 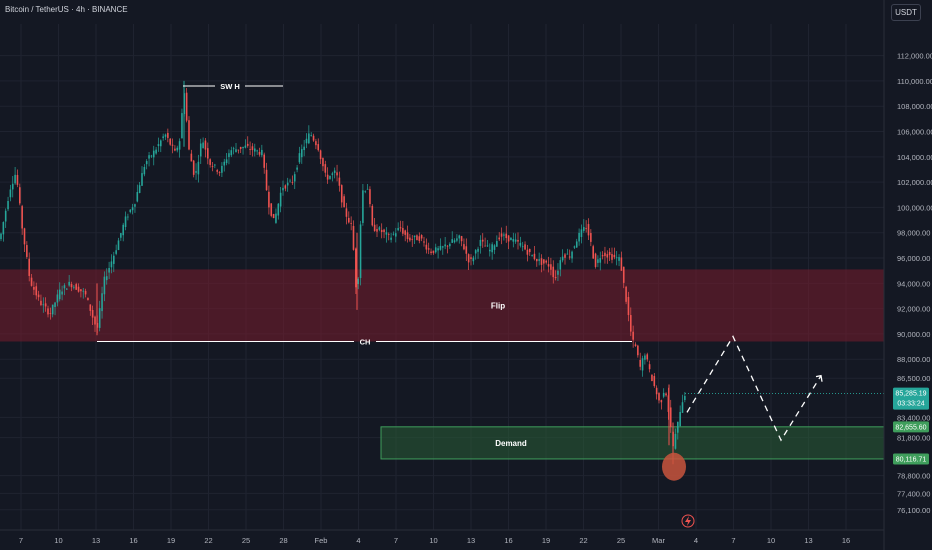 What do you see at coordinates (442, 305) in the screenshot?
I see `flip-zone` at bounding box center [442, 305].